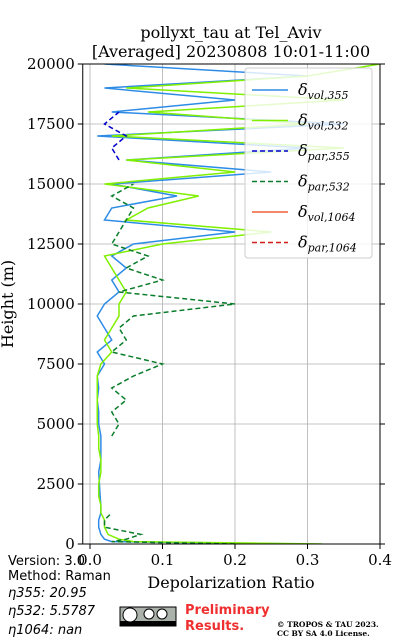 The image size is (400, 640). What do you see at coordinates (324, 152) in the screenshot?
I see `legend-label: δpar,355` at bounding box center [324, 152].